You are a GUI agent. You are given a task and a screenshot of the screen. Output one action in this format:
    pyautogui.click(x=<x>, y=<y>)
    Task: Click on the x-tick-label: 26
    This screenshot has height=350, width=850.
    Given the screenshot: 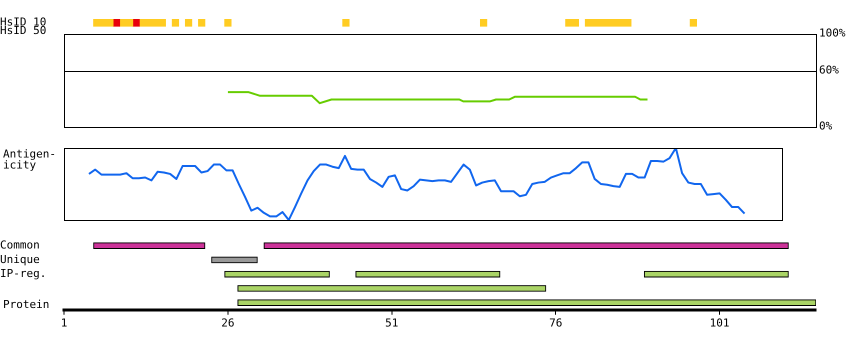 What is the action you would take?
    pyautogui.click(x=228, y=323)
    